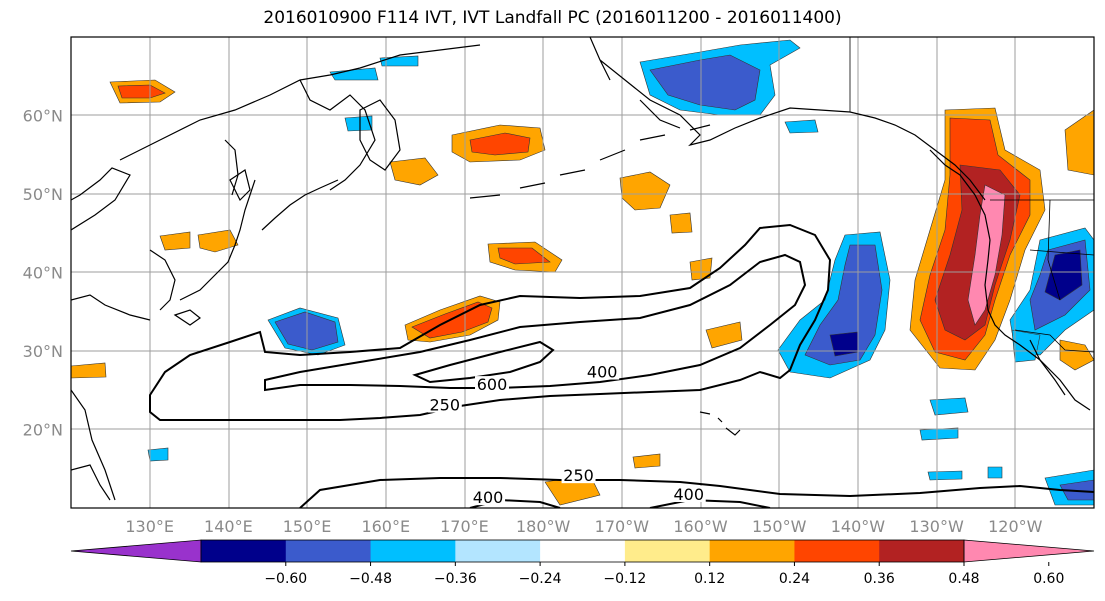 This screenshot has width=1105, height=601. I want to click on lon-tick-label: 170°E, so click(464, 526).